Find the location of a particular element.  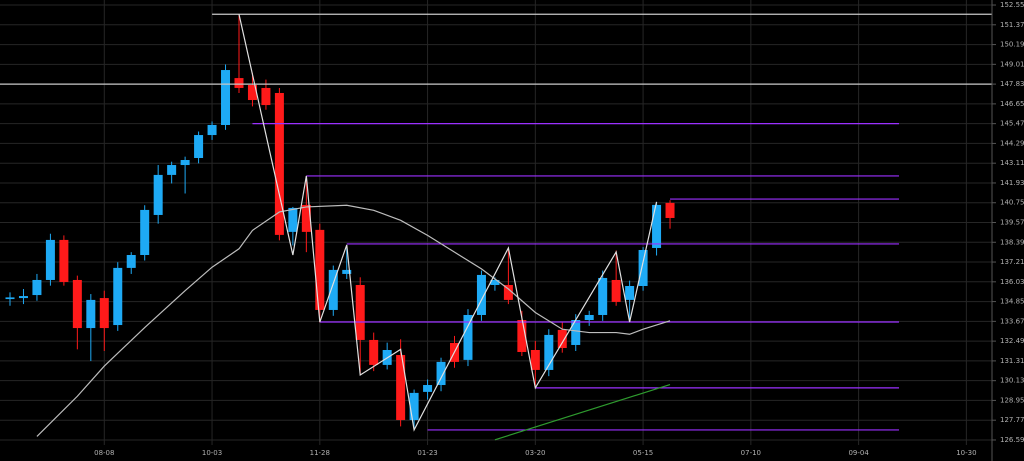

y-tick-label: 143.11 is located at coordinates (1012, 163).